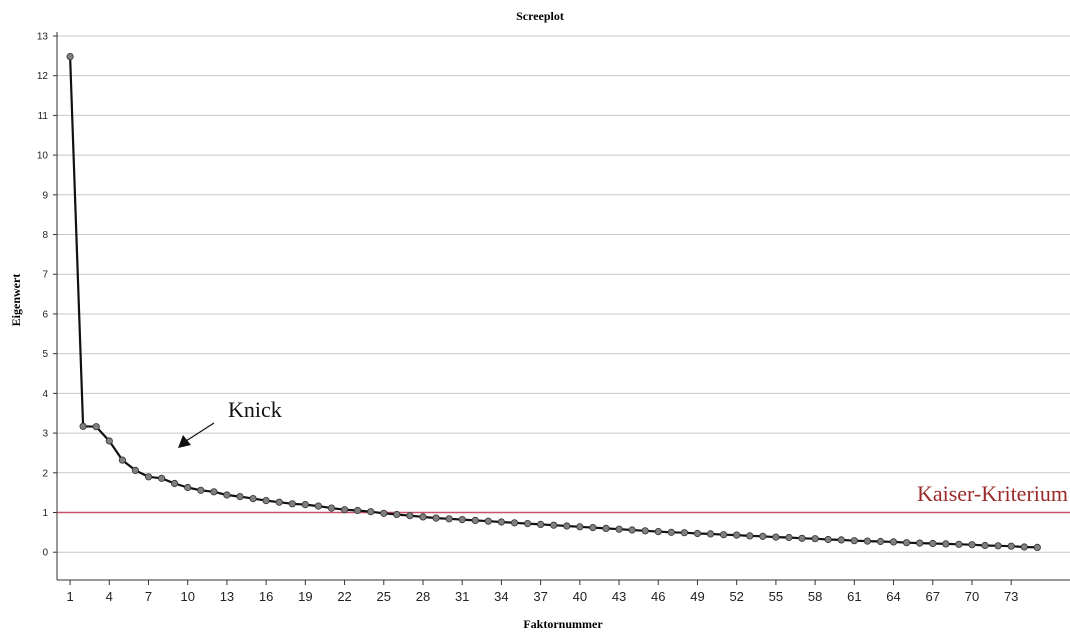  Describe the element at coordinates (196, 435) in the screenshot. I see `knick-annotation-arrow` at that location.